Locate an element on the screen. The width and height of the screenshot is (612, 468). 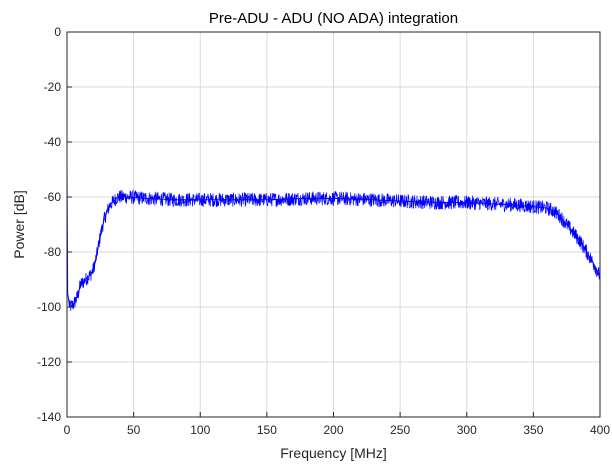
x-axis-ticks: 0 50 100 150 200 250 300 350 400 is located at coordinates (337, 424).